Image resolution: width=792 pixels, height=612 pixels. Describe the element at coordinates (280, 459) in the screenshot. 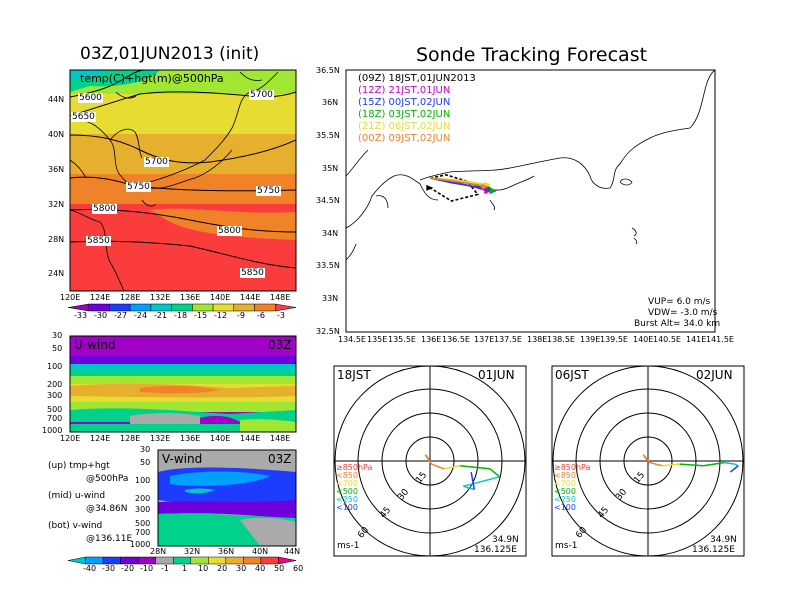

I see `vwind-time: 03Z` at that location.